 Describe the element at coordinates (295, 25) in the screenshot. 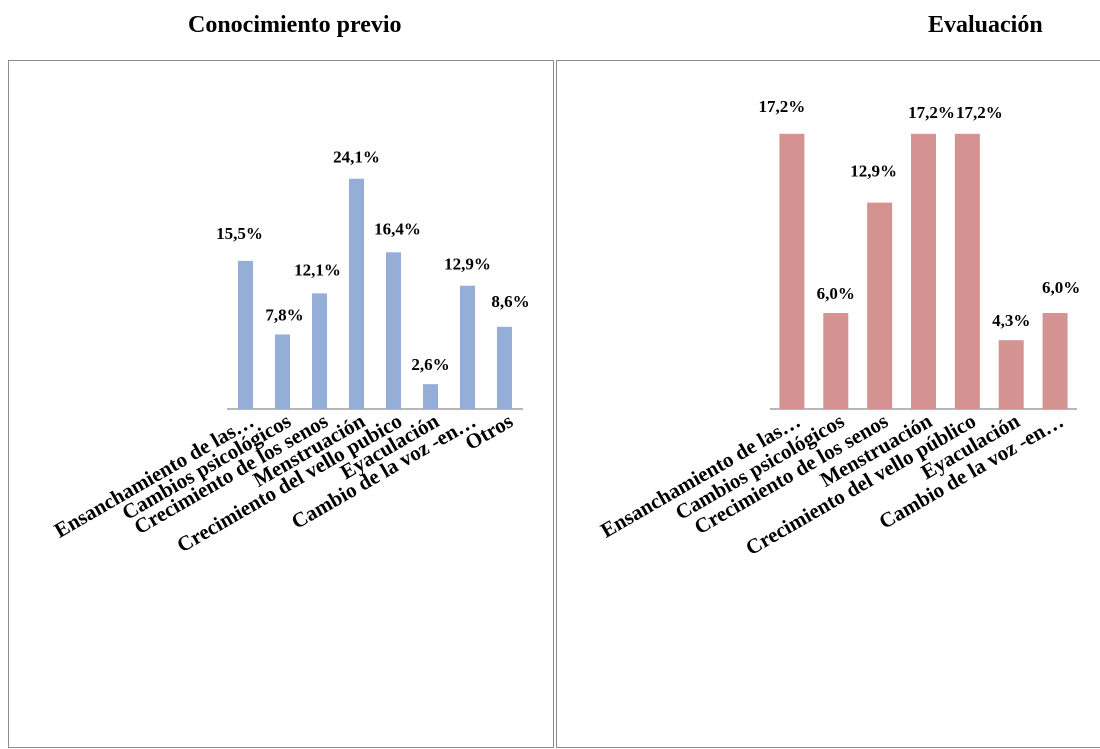

I see `chart-title-conocimiento-previo: Conocimiento previo` at that location.